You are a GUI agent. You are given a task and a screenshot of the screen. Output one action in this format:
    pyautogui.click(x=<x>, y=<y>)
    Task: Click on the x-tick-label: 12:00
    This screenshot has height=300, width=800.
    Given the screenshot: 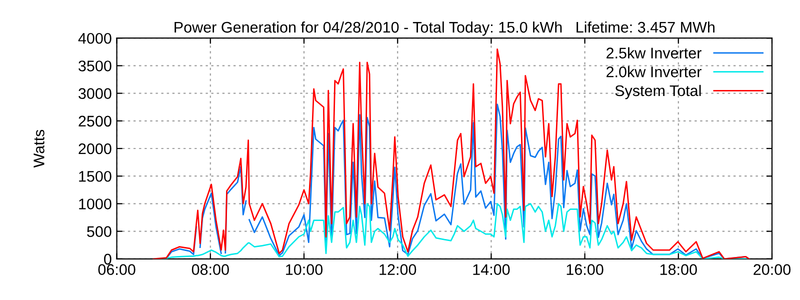 What is the action you would take?
    pyautogui.click(x=398, y=269)
    